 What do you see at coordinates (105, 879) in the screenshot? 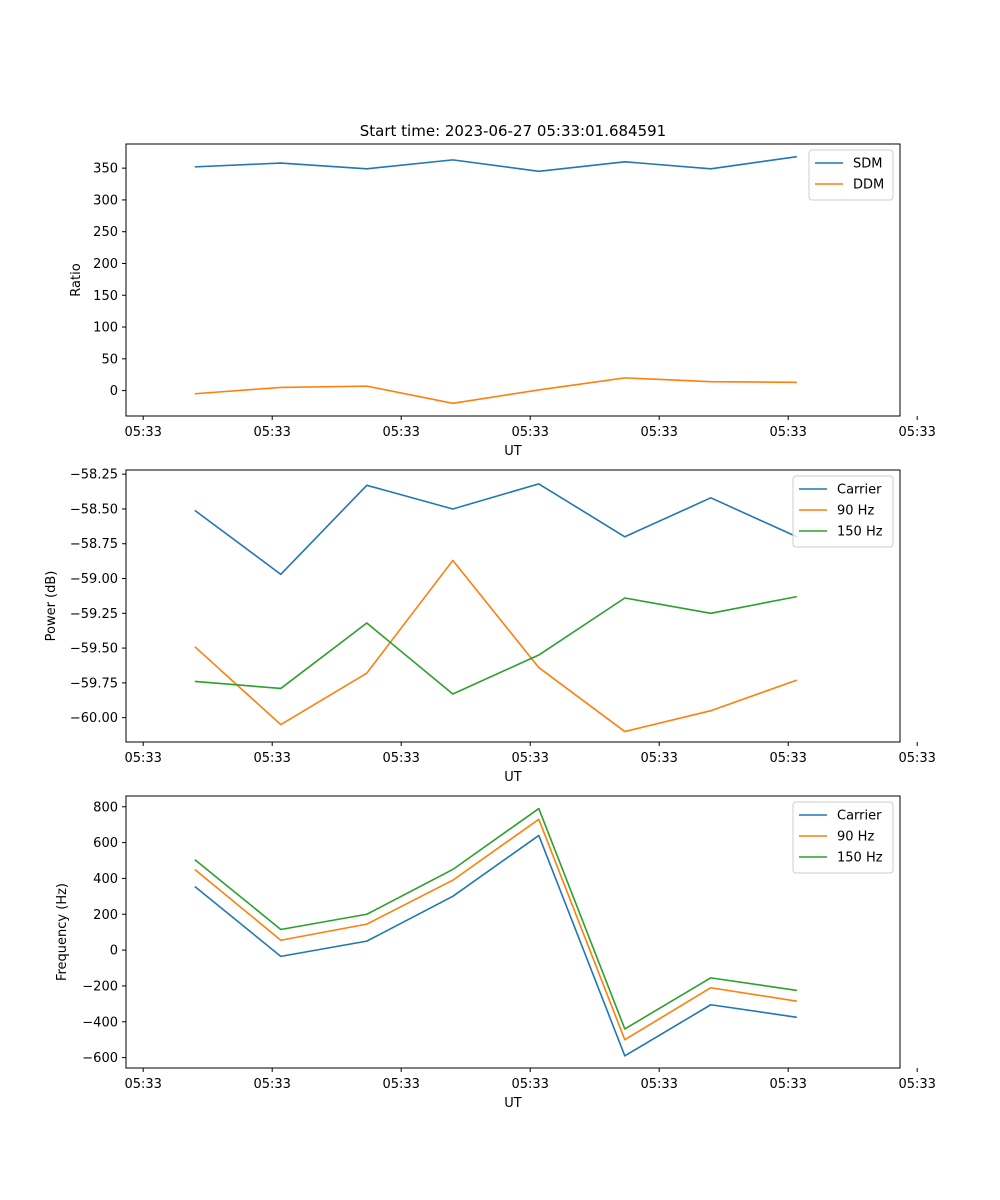
I see `y-tick-label: 400` at bounding box center [105, 879].